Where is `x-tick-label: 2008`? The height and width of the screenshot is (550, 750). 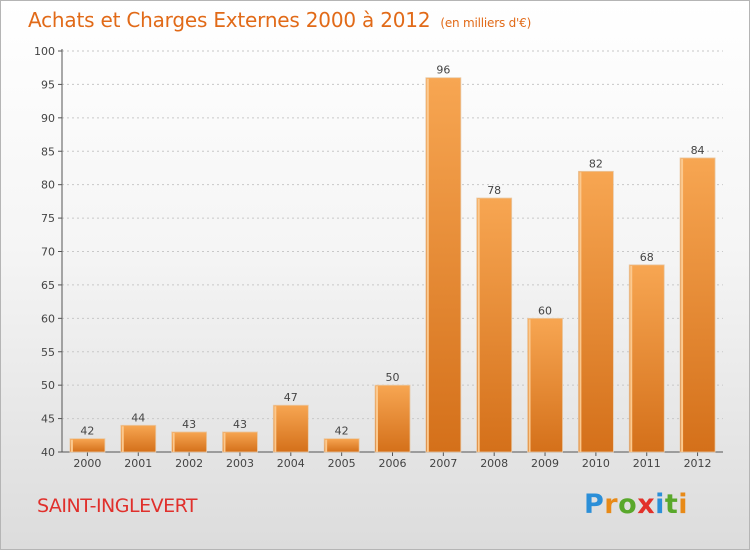
x-tick-label: 2008 is located at coordinates (494, 463).